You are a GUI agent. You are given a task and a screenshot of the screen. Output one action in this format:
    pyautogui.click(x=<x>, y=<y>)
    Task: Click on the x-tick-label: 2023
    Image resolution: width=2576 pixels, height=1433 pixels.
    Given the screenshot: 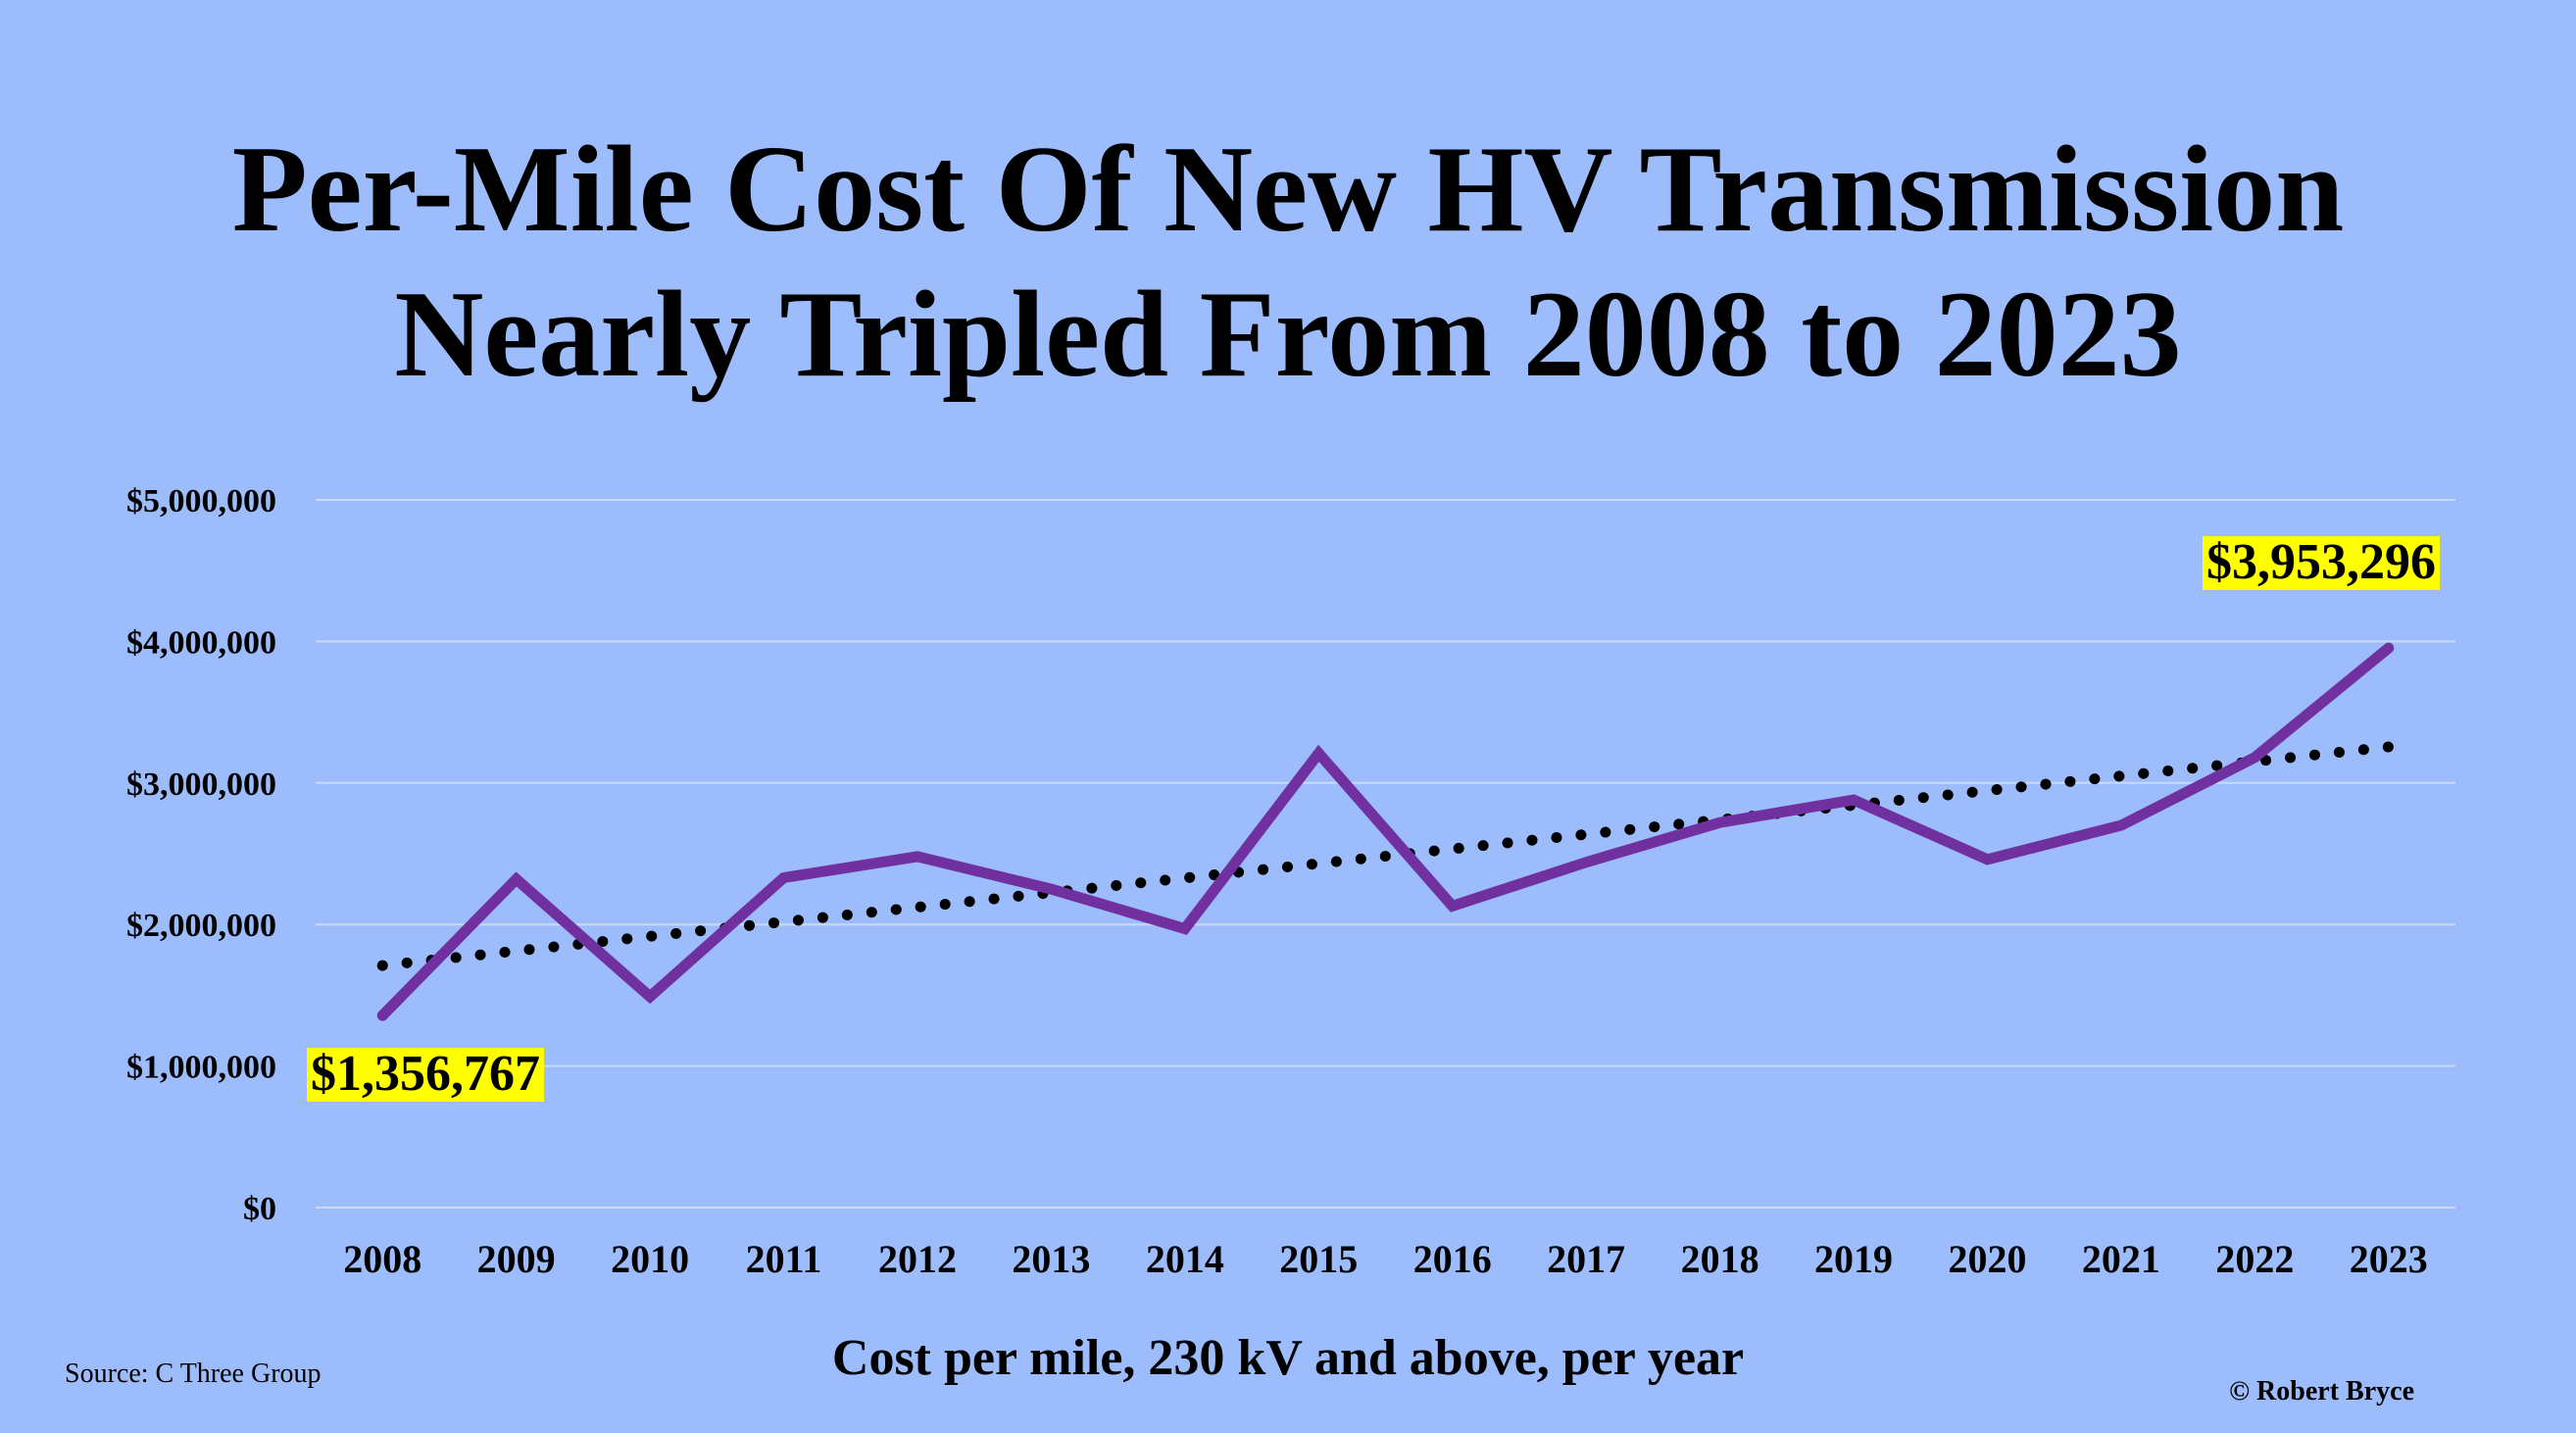 What is the action you would take?
    pyautogui.click(x=2389, y=1259)
    